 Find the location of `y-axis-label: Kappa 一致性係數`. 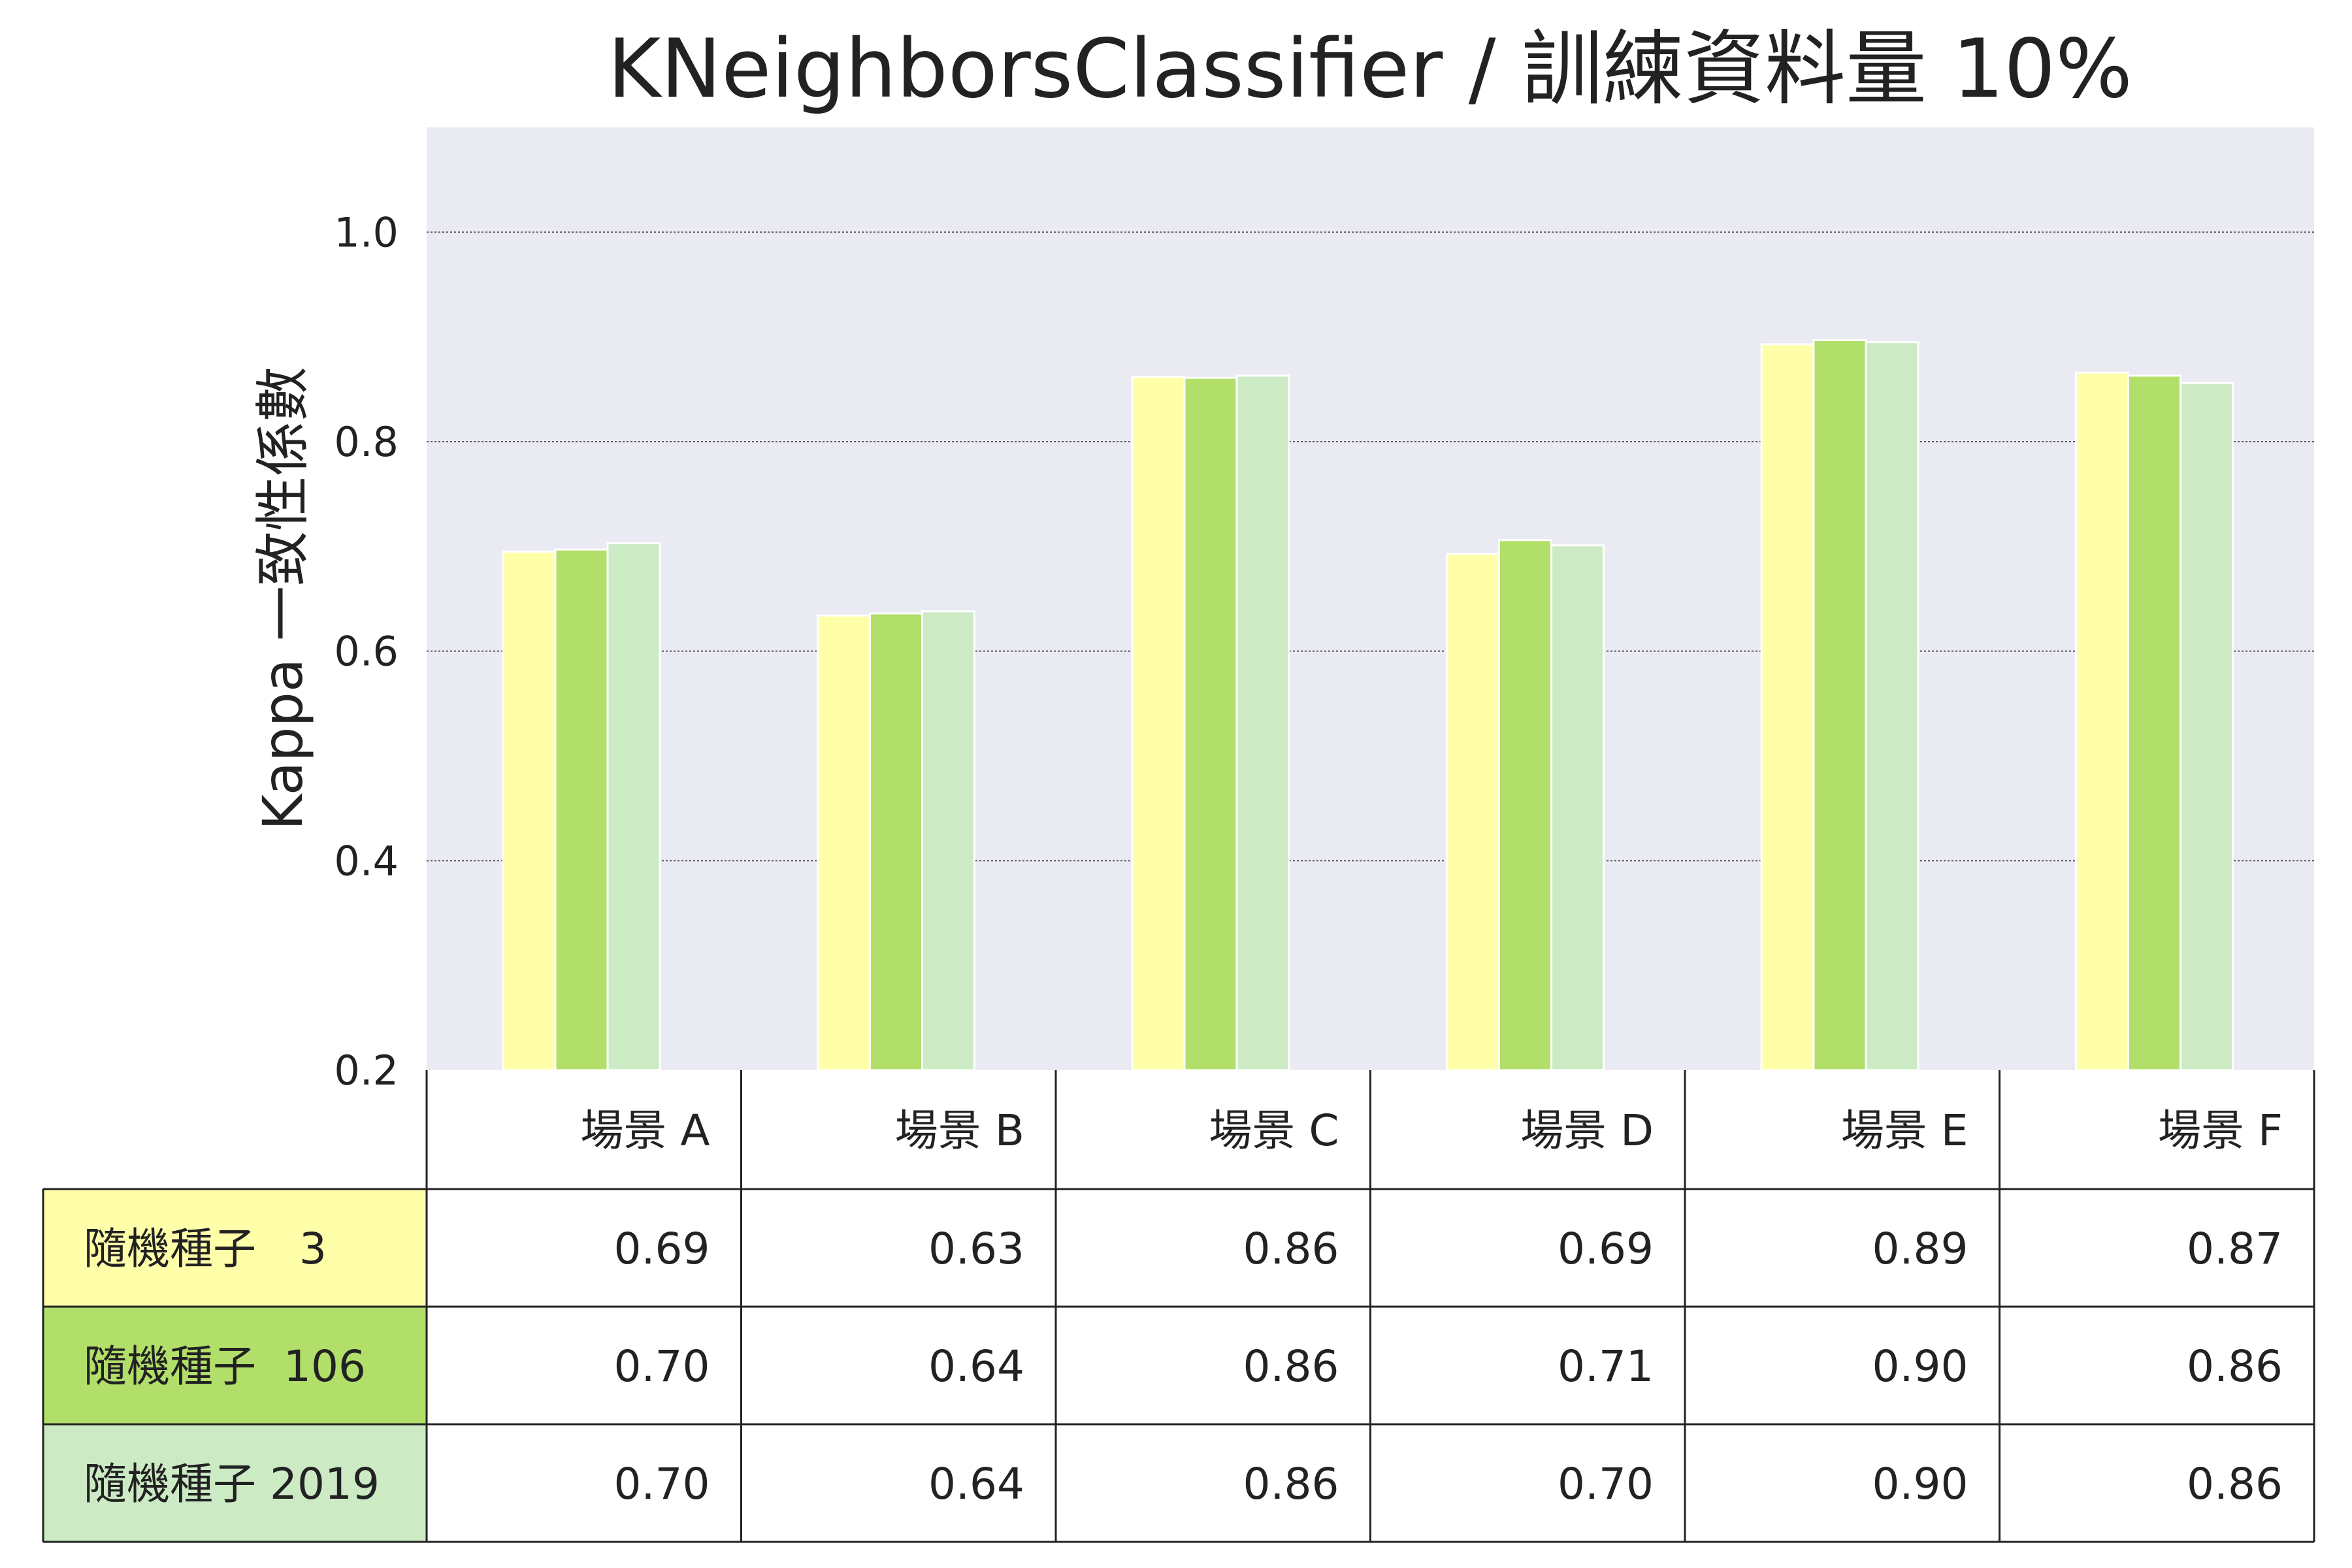

y-axis-label: Kappa 一致性係數 is located at coordinates (283, 598).